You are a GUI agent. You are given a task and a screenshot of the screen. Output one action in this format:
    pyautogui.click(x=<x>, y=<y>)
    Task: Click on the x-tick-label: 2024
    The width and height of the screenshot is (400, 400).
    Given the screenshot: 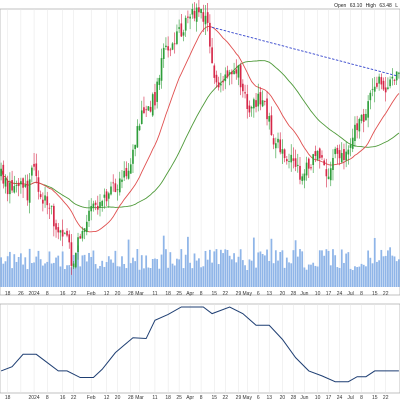 What is the action you would take?
    pyautogui.click(x=34, y=294)
    